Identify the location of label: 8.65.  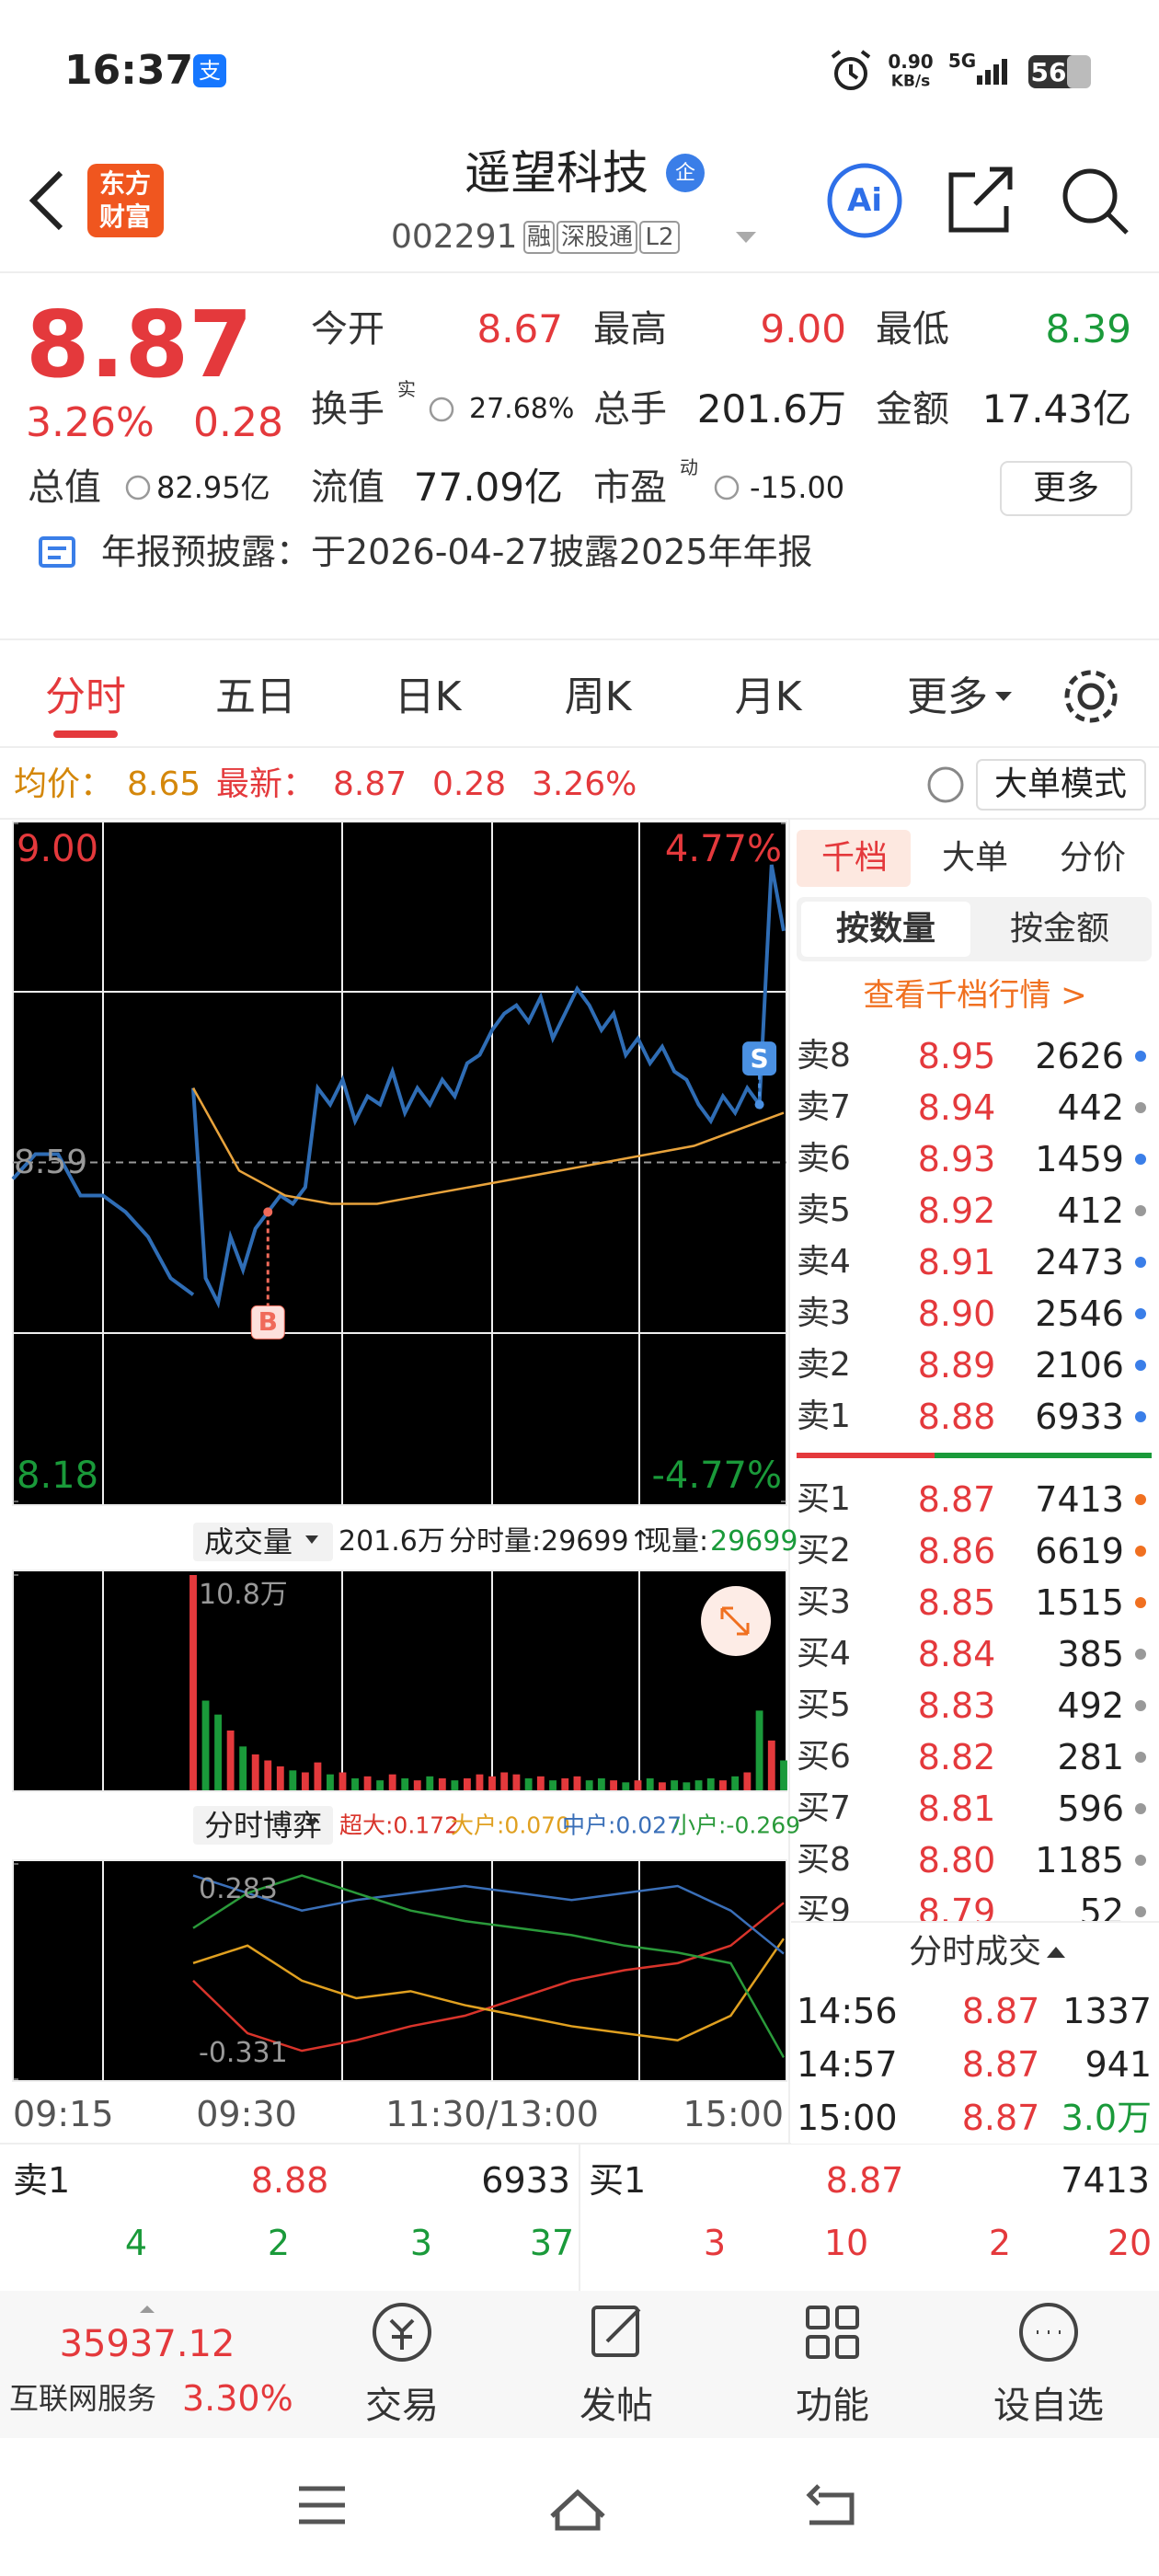
(164, 784).